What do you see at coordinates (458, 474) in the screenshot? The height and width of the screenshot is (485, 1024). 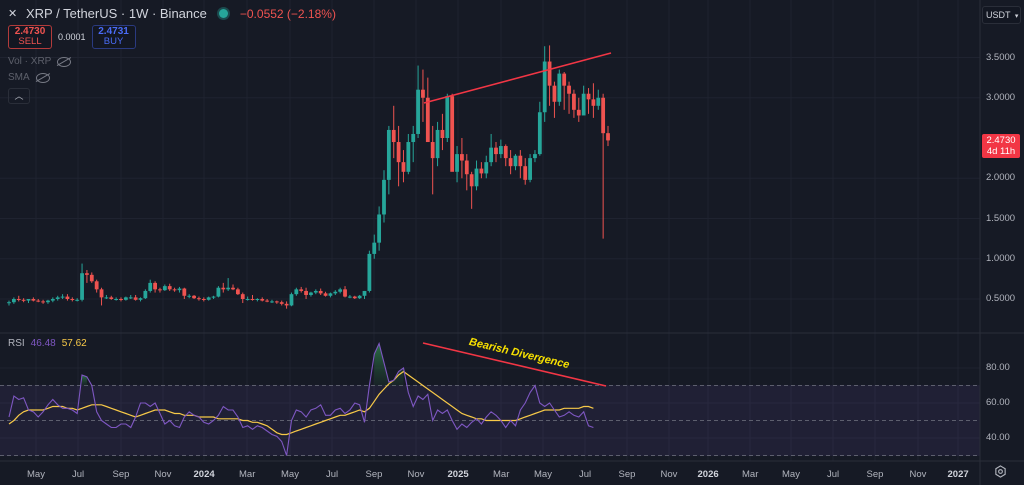 I see `time-tick: 2025` at bounding box center [458, 474].